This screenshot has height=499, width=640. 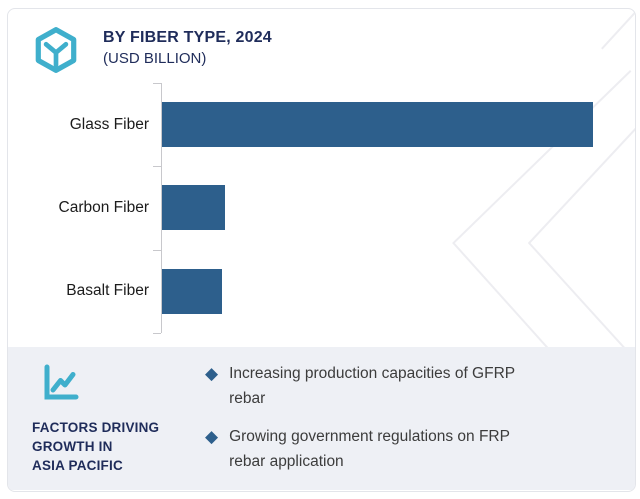 I want to click on chart-subtitle: (USD BILLION), so click(x=155, y=58).